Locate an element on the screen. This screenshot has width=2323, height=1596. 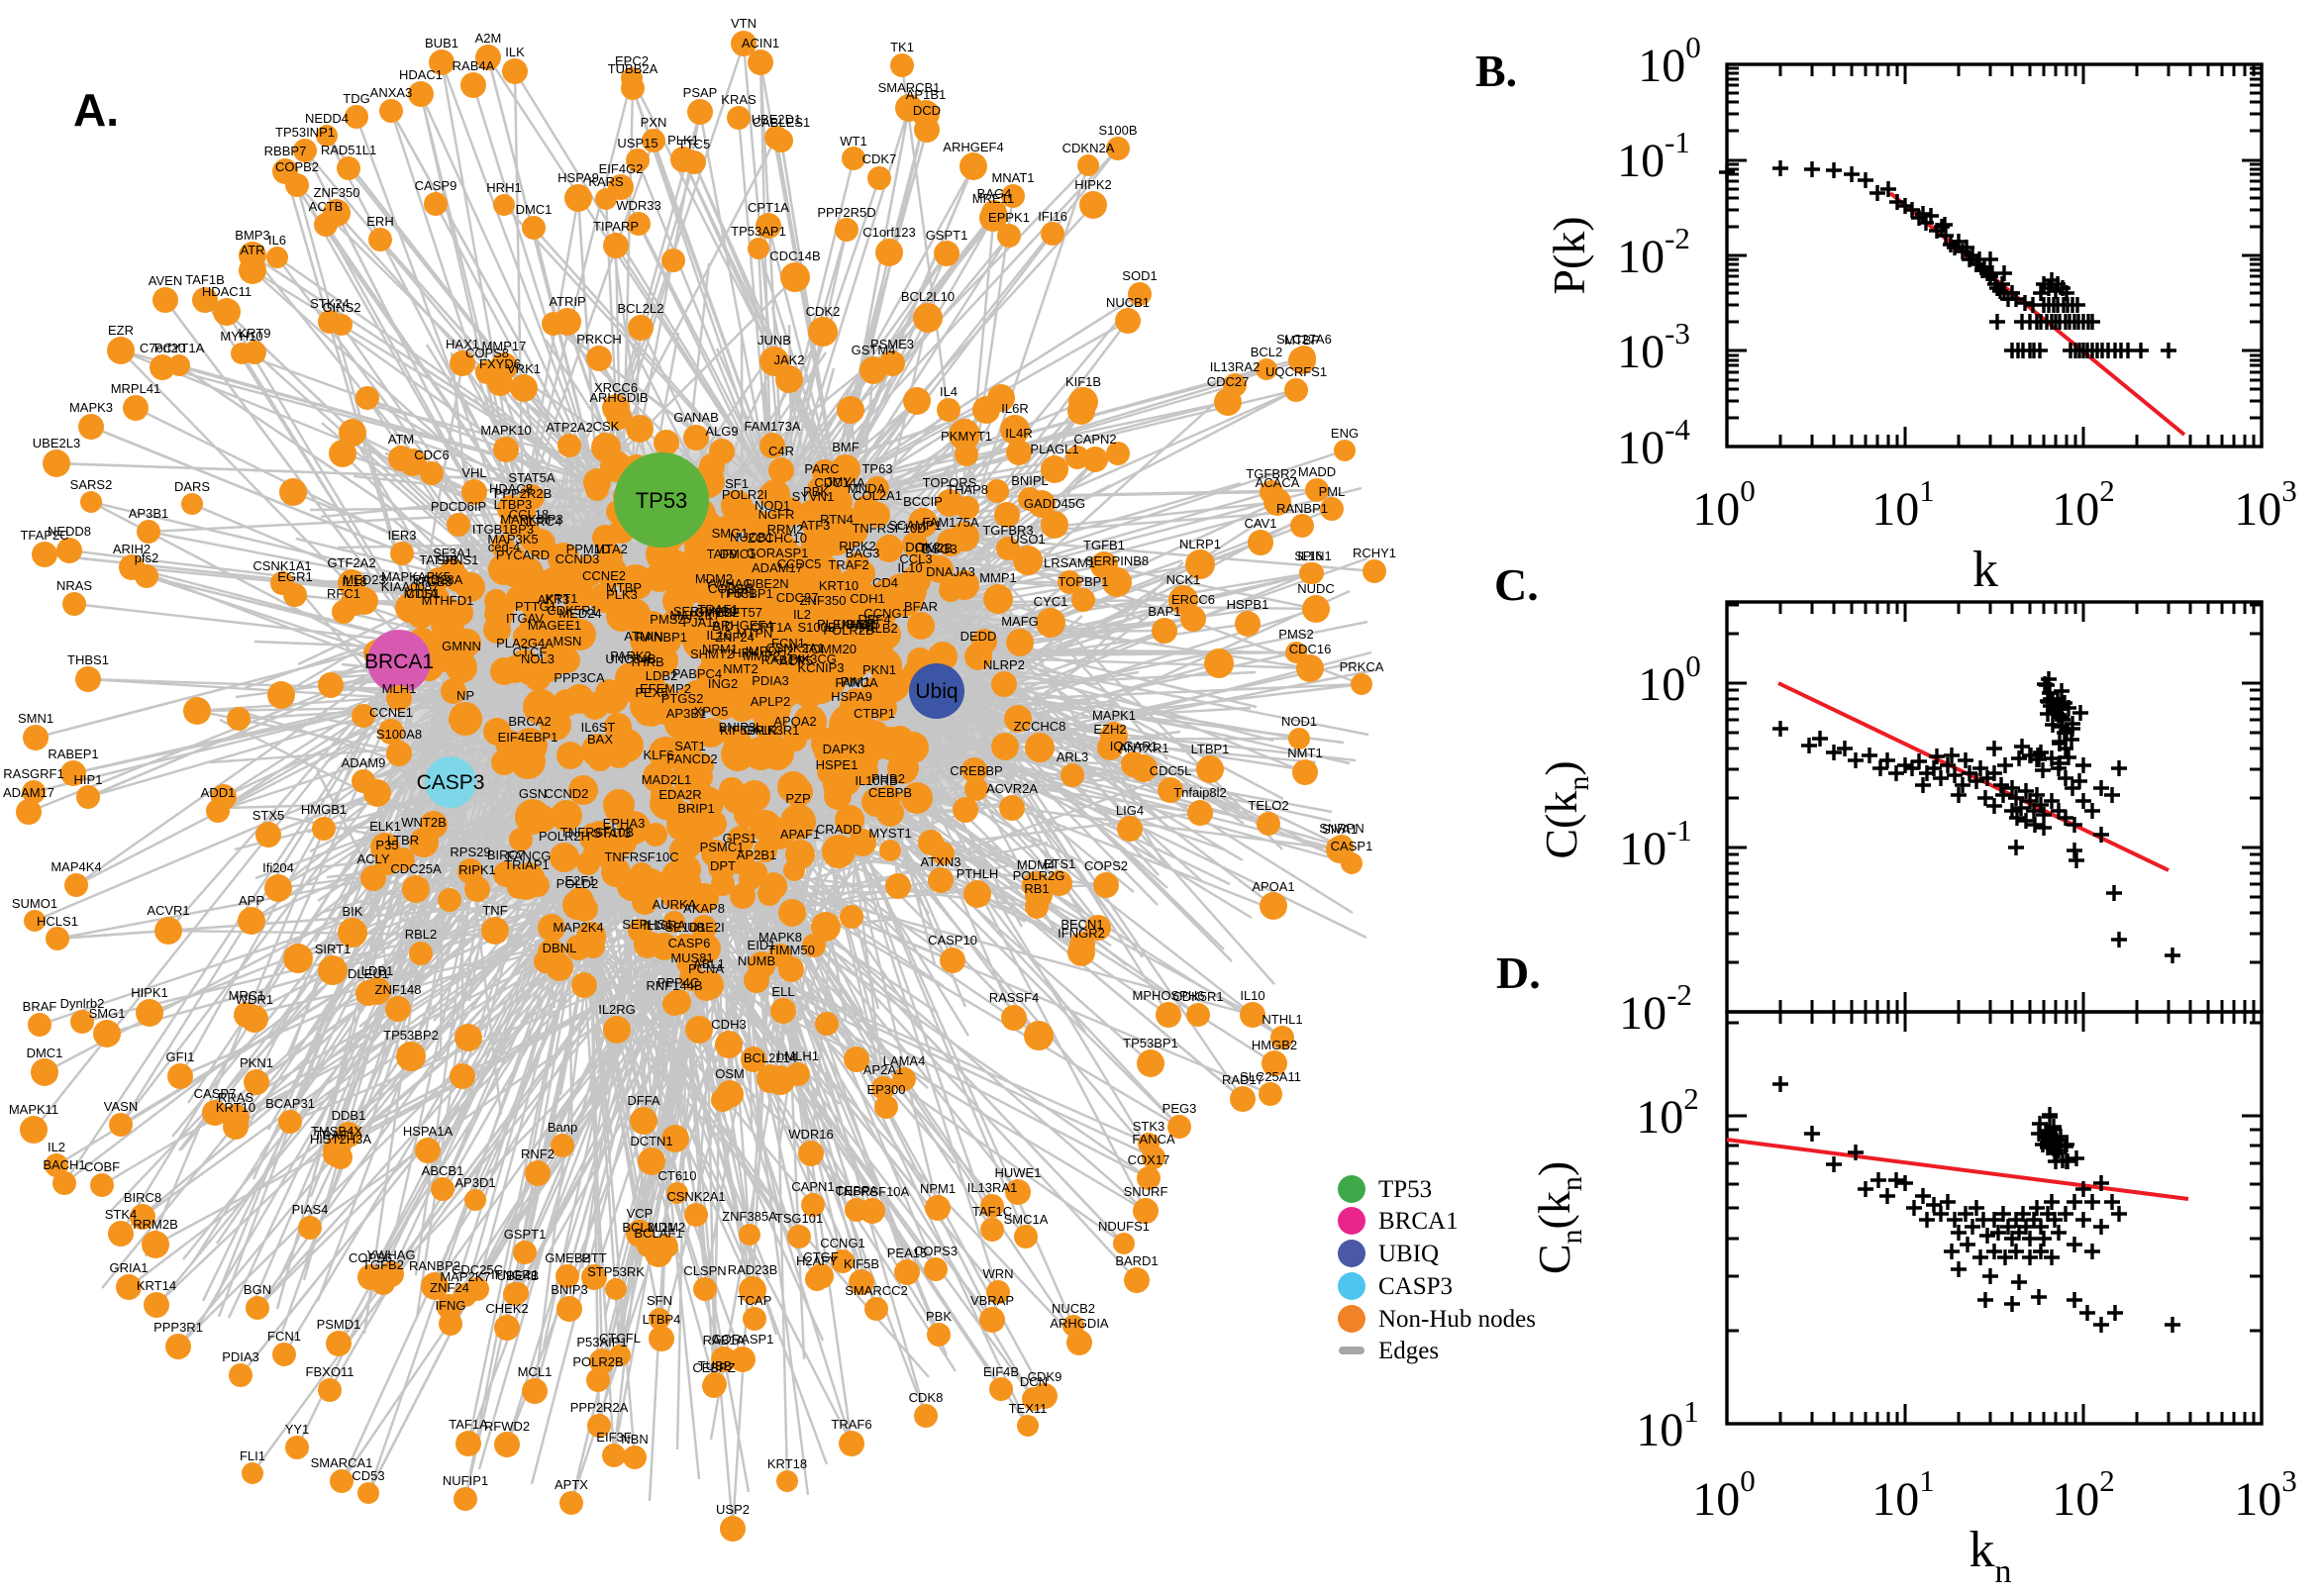
svg-text: COPS6 is located at coordinates (730, 588).